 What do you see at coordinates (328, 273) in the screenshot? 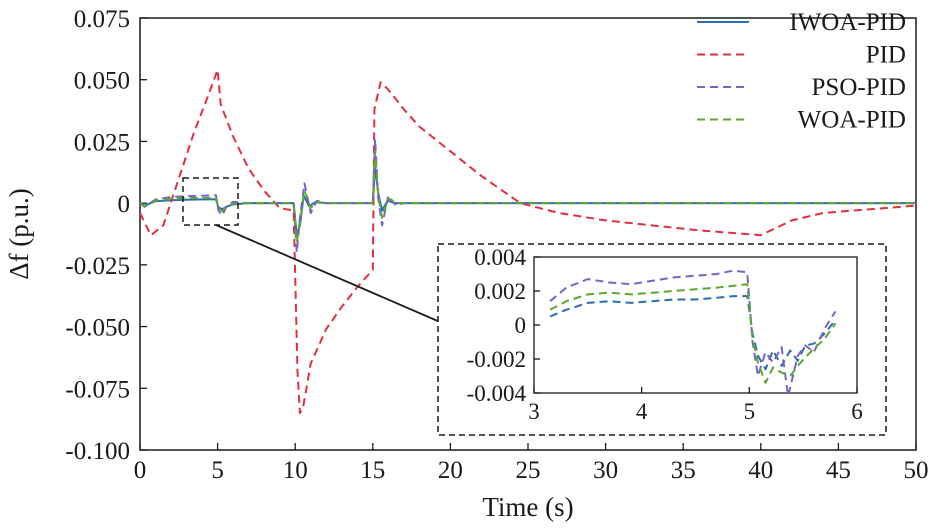
I see `zoom-connector-line` at bounding box center [328, 273].